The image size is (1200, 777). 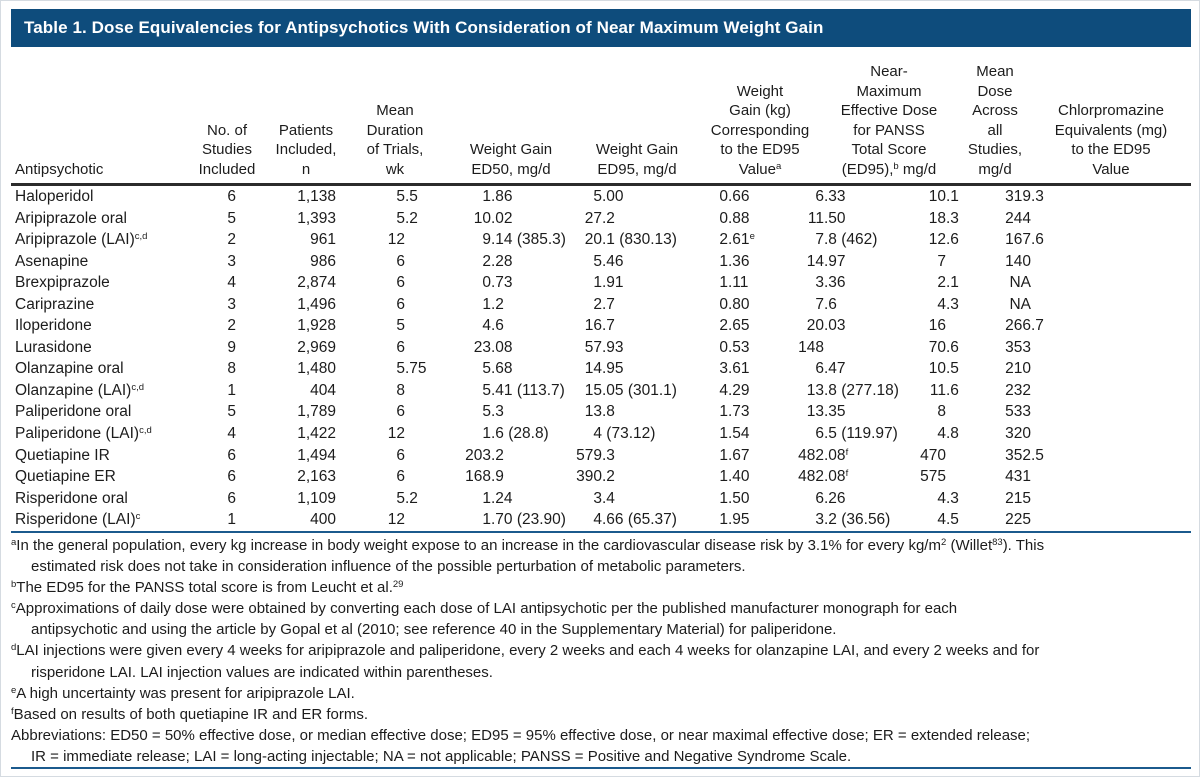 I want to click on cell-value-fraction: .66, so click(x=739, y=196).